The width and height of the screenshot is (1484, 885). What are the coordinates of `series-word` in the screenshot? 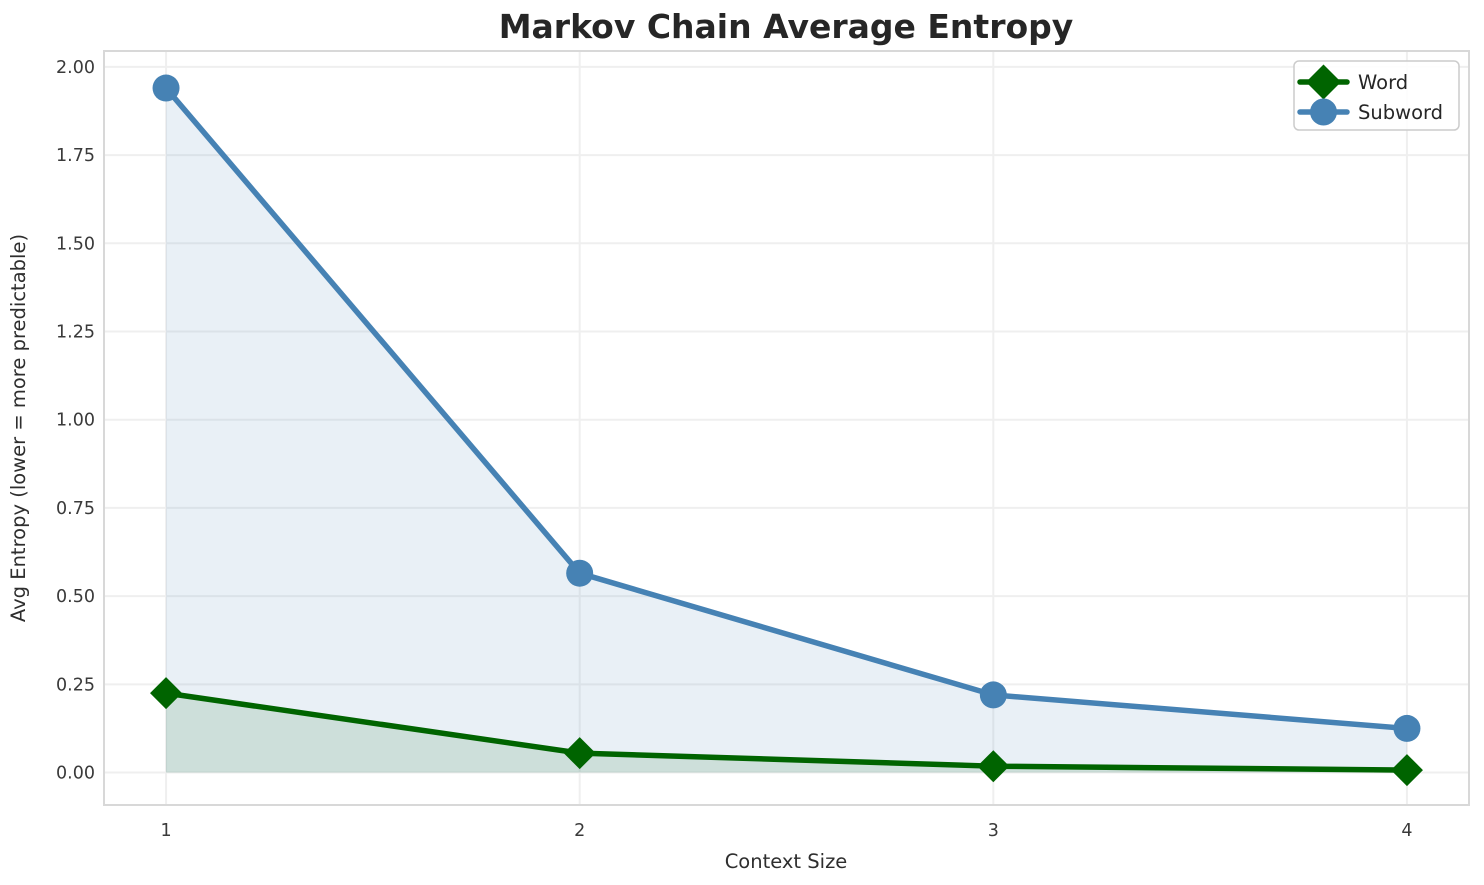 It's located at (786, 732).